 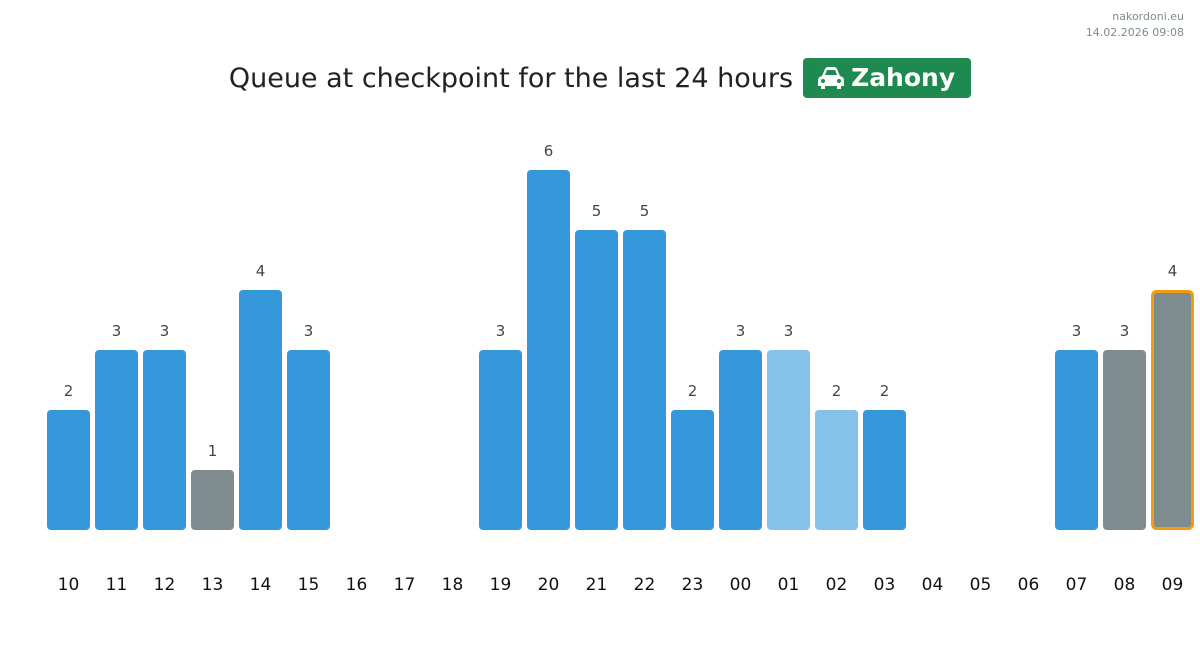 What do you see at coordinates (933, 585) in the screenshot?
I see `x-tick-label: 04` at bounding box center [933, 585].